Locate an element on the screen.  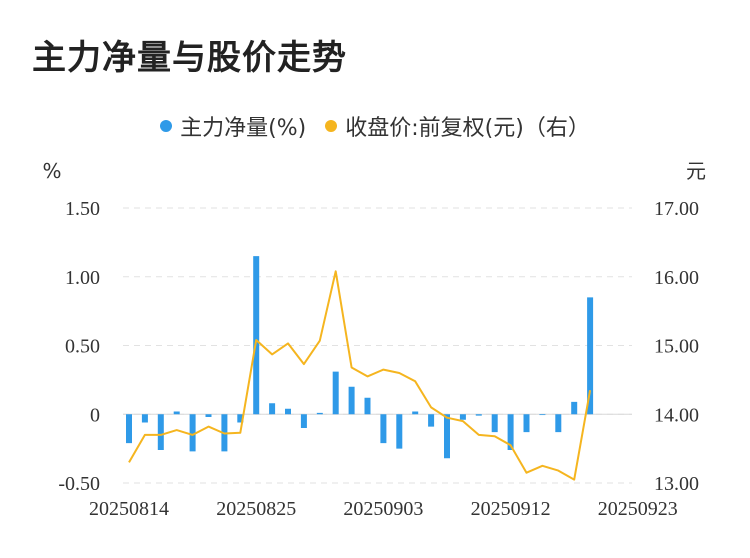
x-tick-label: 20250825 is located at coordinates (256, 509).